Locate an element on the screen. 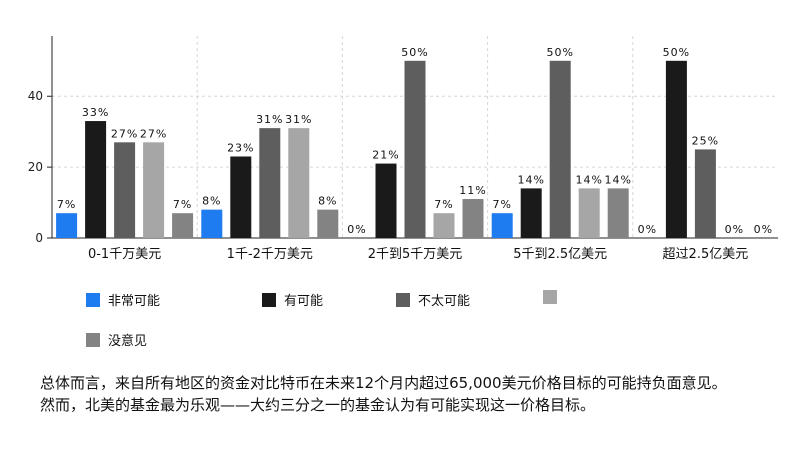  y-tick-label: 40 is located at coordinates (35, 96).